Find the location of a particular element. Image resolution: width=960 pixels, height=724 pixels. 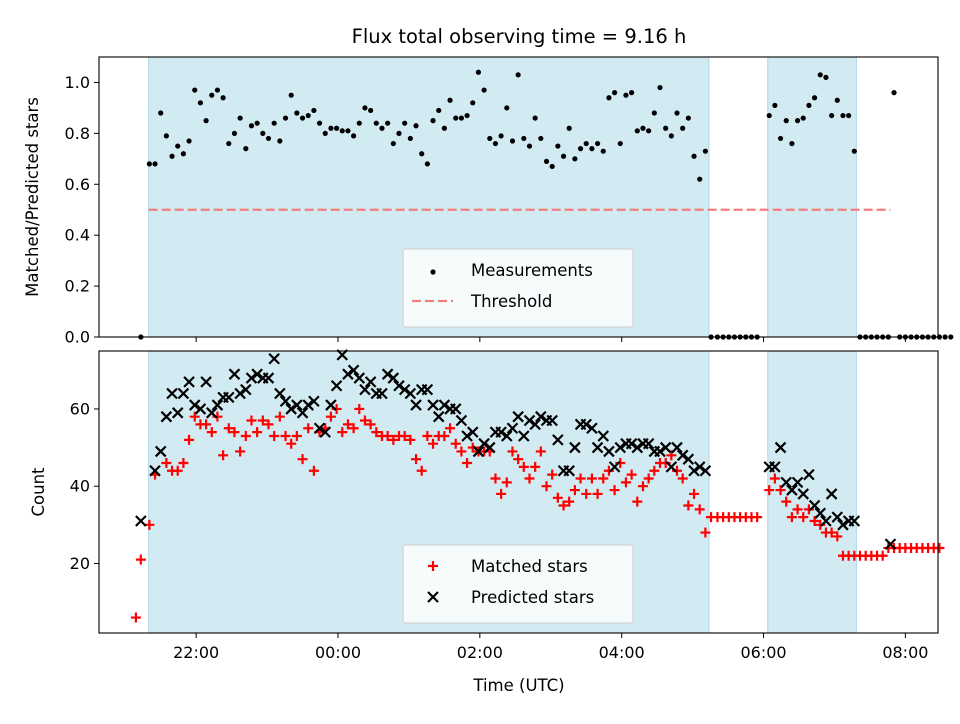

x-tick-label: 02:00 is located at coordinates (480, 652).